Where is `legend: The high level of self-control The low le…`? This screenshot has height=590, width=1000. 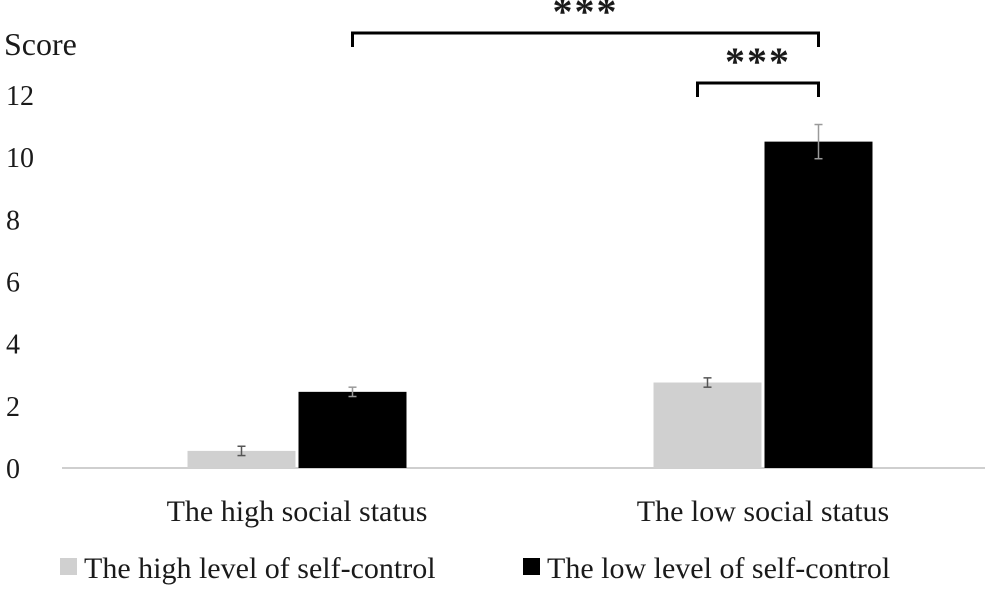
legend: The high level of self-control The low le… is located at coordinates (475, 568).